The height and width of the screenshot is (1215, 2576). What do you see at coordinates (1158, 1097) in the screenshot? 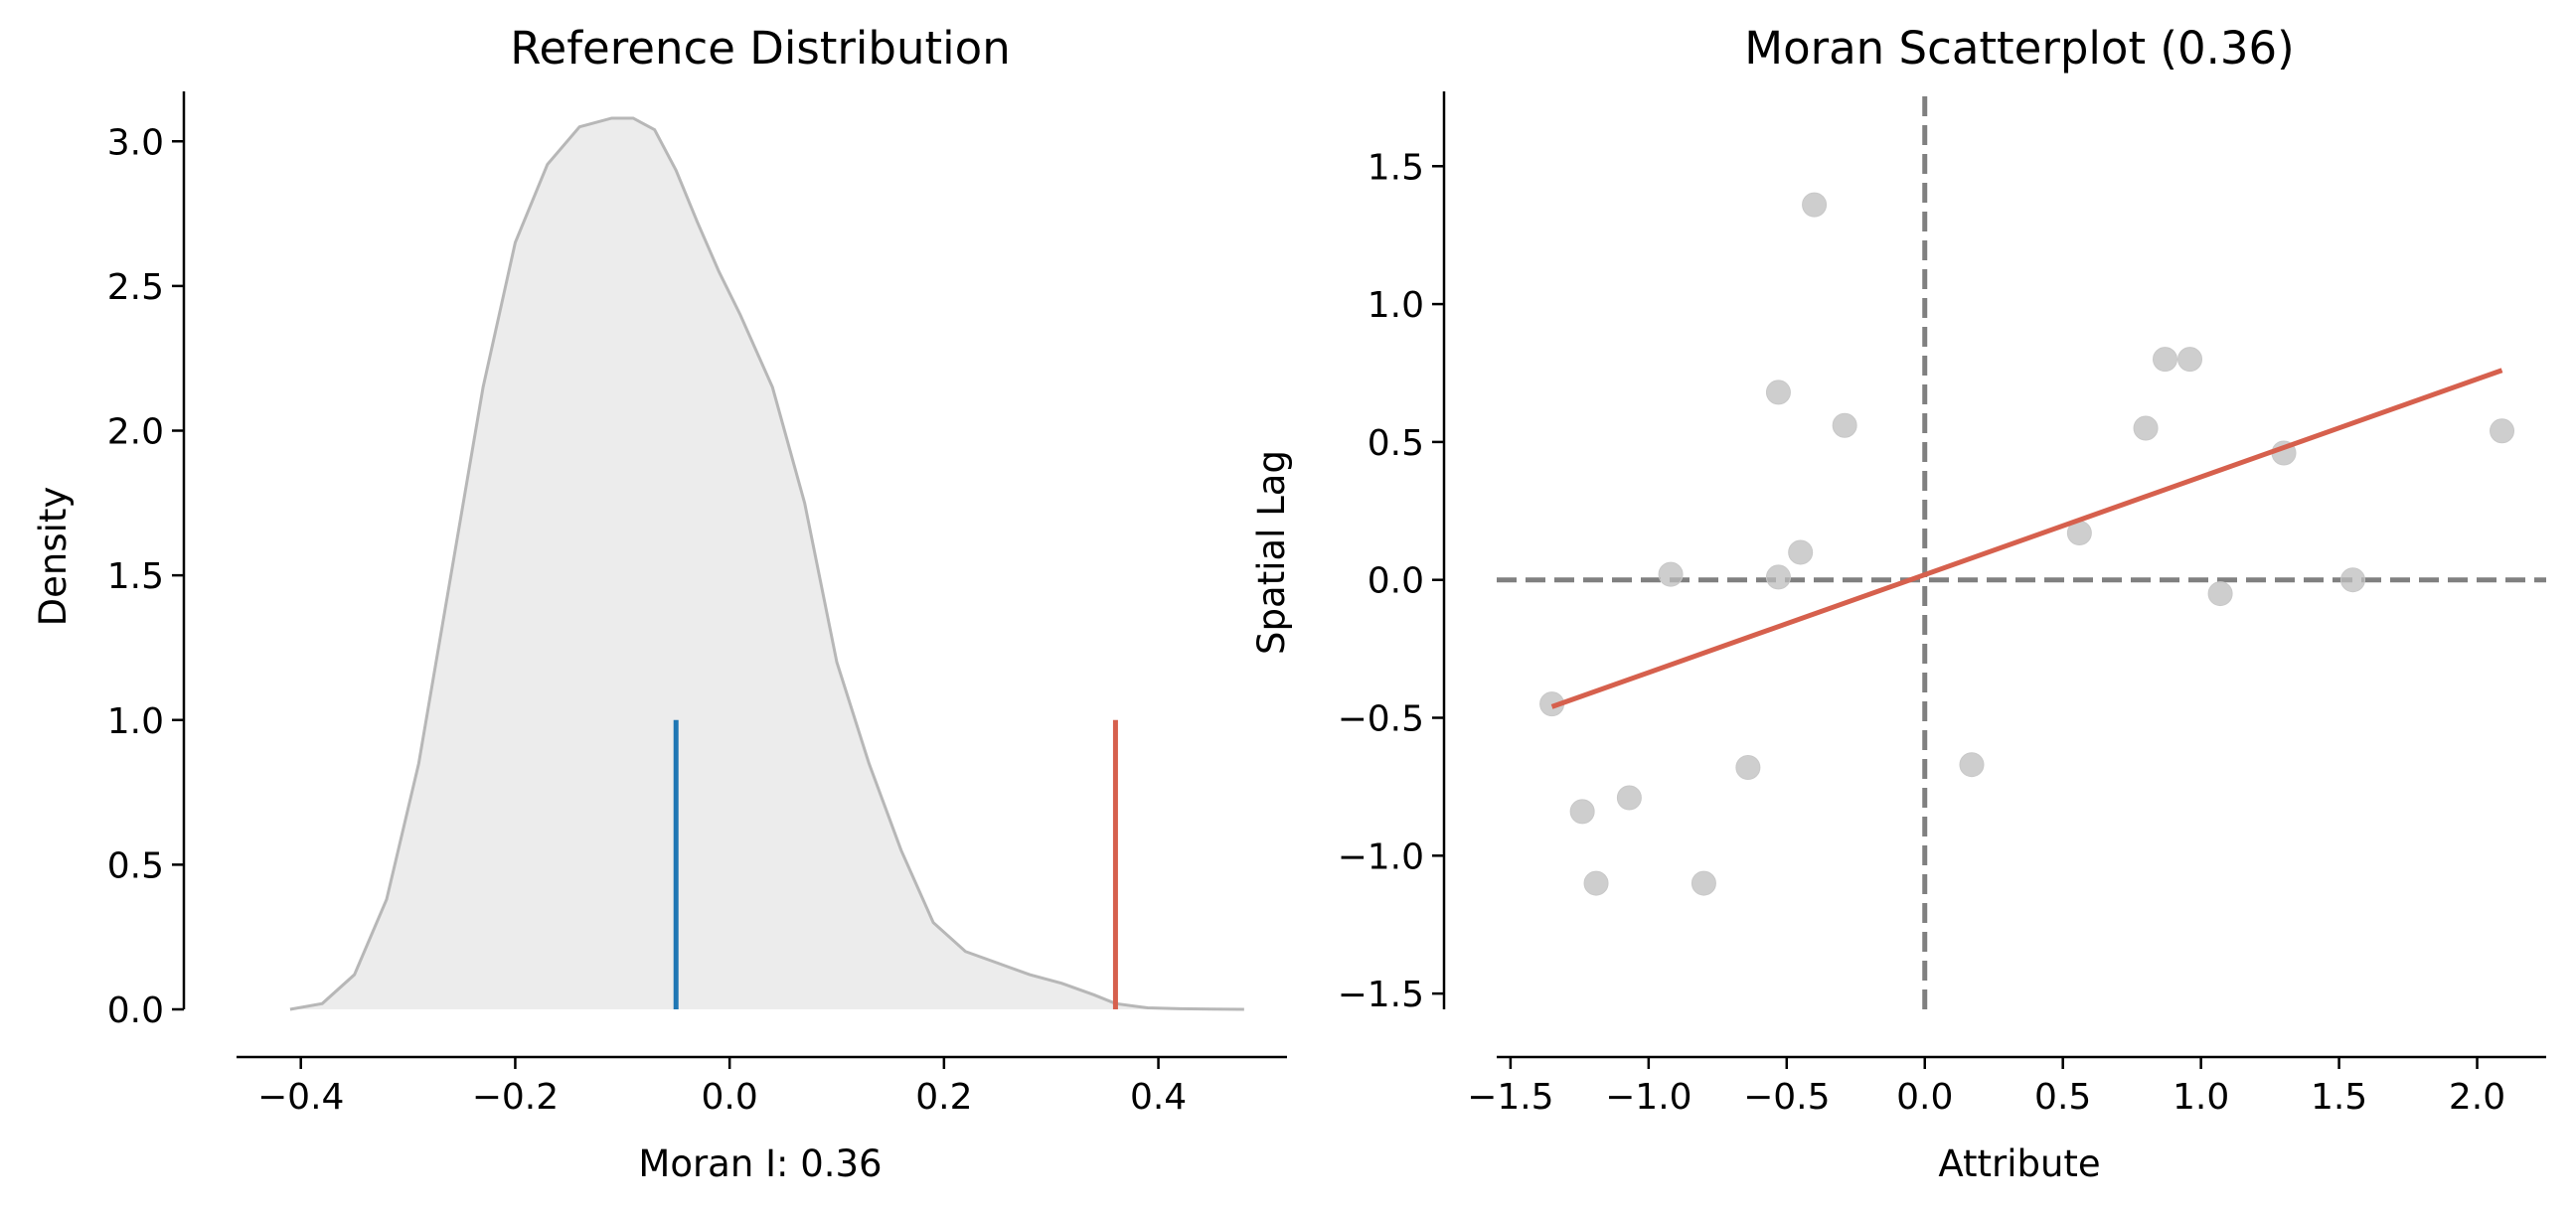
I see `x-tick-label: 0.4` at bounding box center [1158, 1097].